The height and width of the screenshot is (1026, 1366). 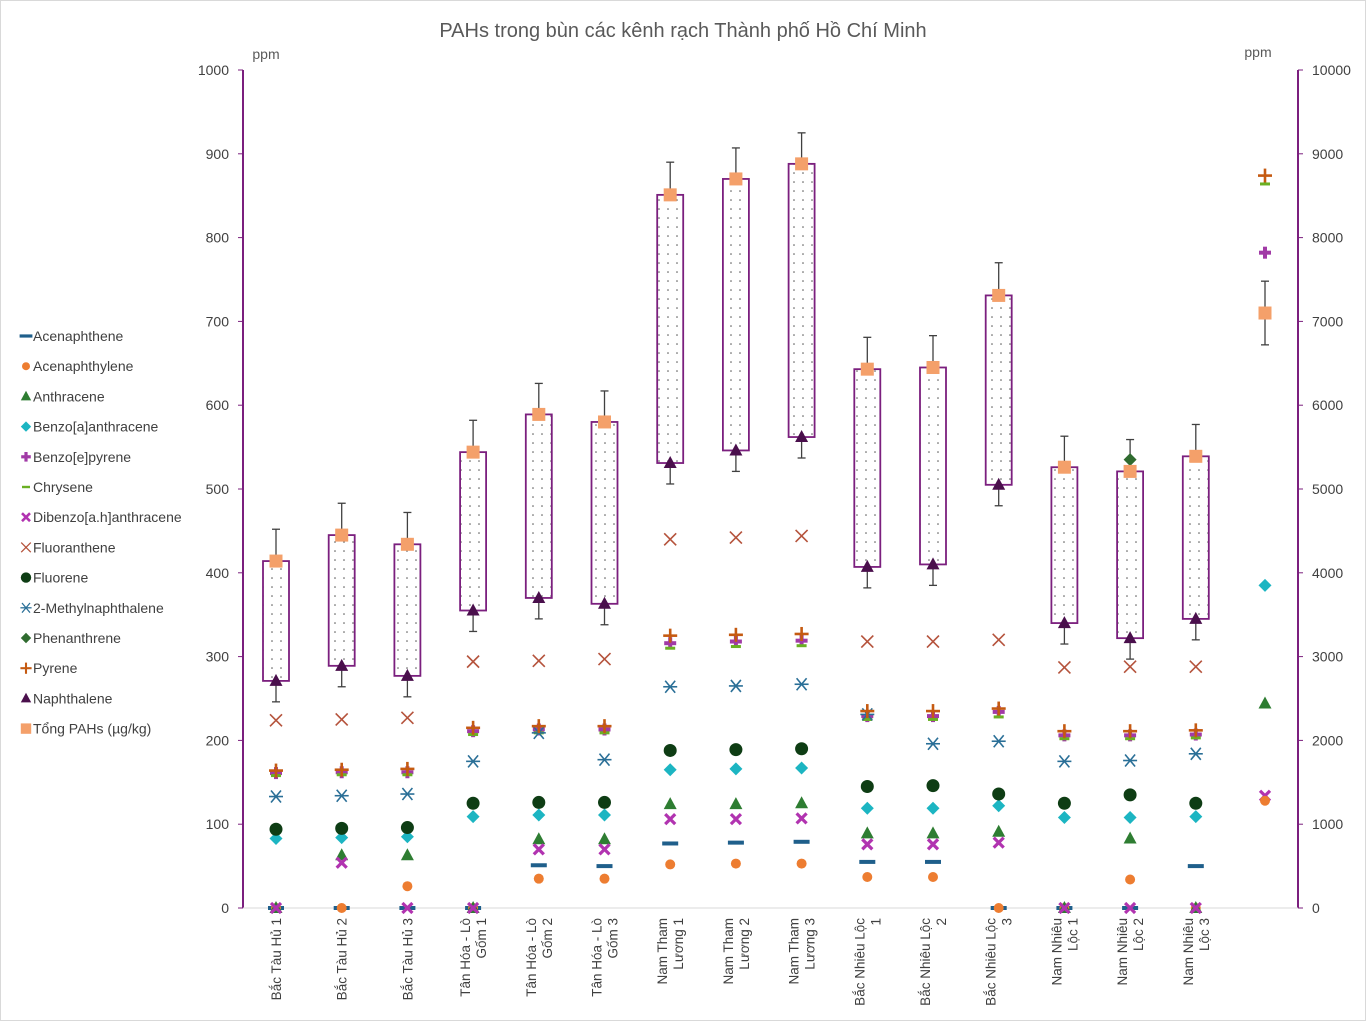 I want to click on legend-label: Dibenzo[a.h]anthracene, so click(x=107, y=517).